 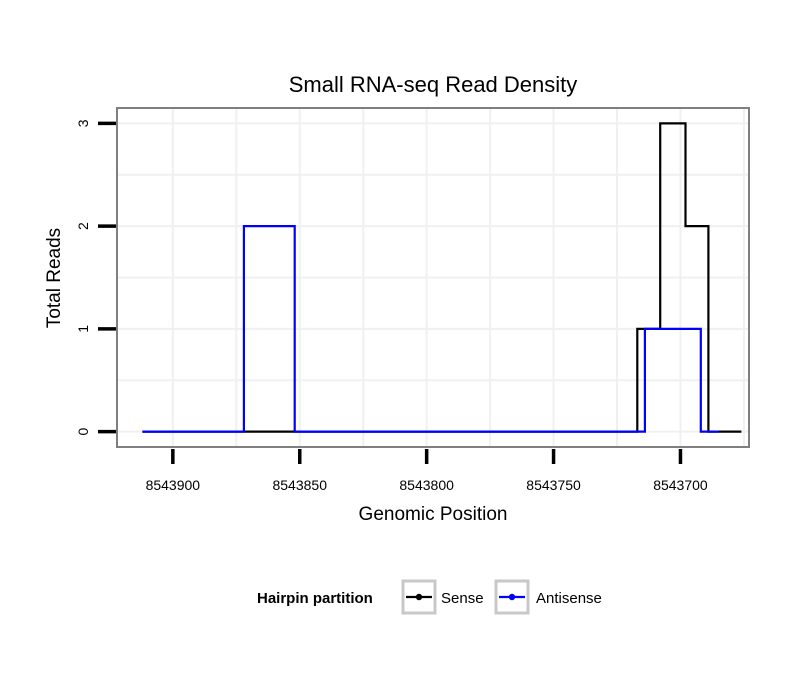 What do you see at coordinates (173, 485) in the screenshot?
I see `x-tick-label: 8543900` at bounding box center [173, 485].